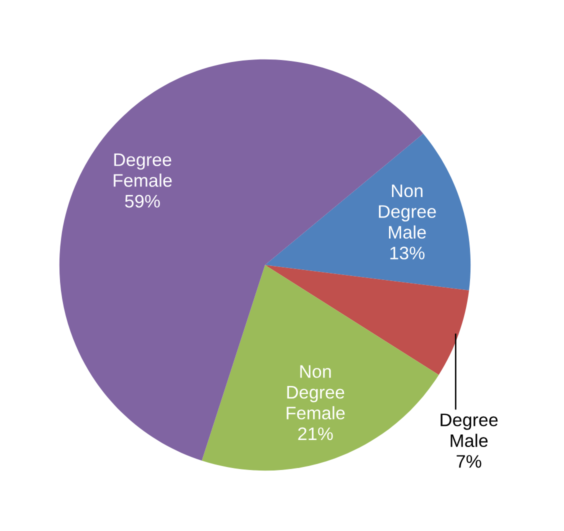 This screenshot has height=531, width=564. I want to click on data-label: 59%, so click(142, 201).